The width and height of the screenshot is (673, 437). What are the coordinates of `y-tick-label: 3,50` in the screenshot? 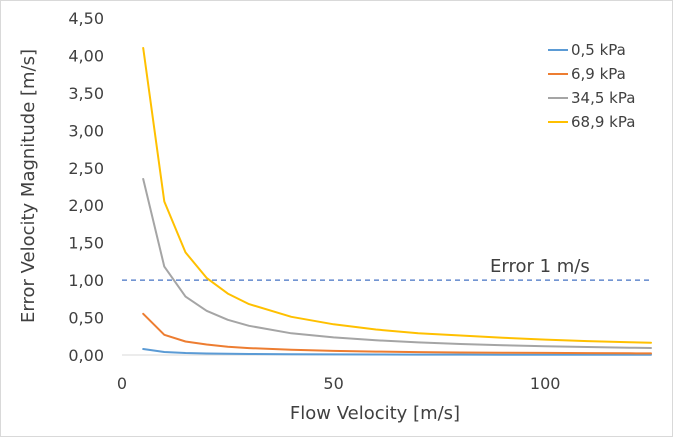 It's located at (86, 93).